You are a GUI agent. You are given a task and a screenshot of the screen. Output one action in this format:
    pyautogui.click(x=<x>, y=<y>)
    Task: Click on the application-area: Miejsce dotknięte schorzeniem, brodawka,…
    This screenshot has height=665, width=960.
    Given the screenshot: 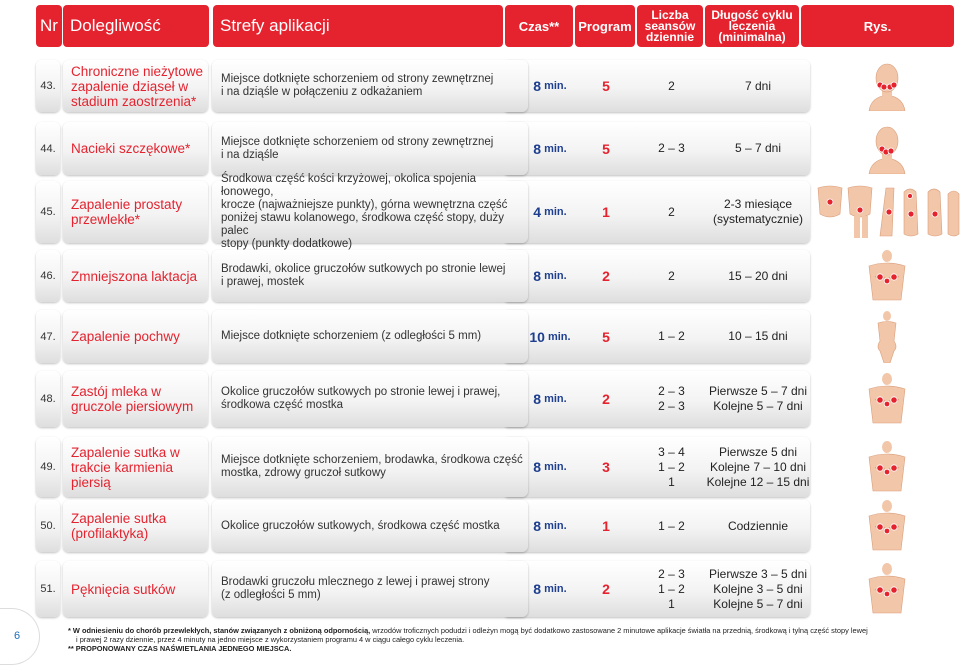 What is the action you would take?
    pyautogui.click(x=370, y=467)
    